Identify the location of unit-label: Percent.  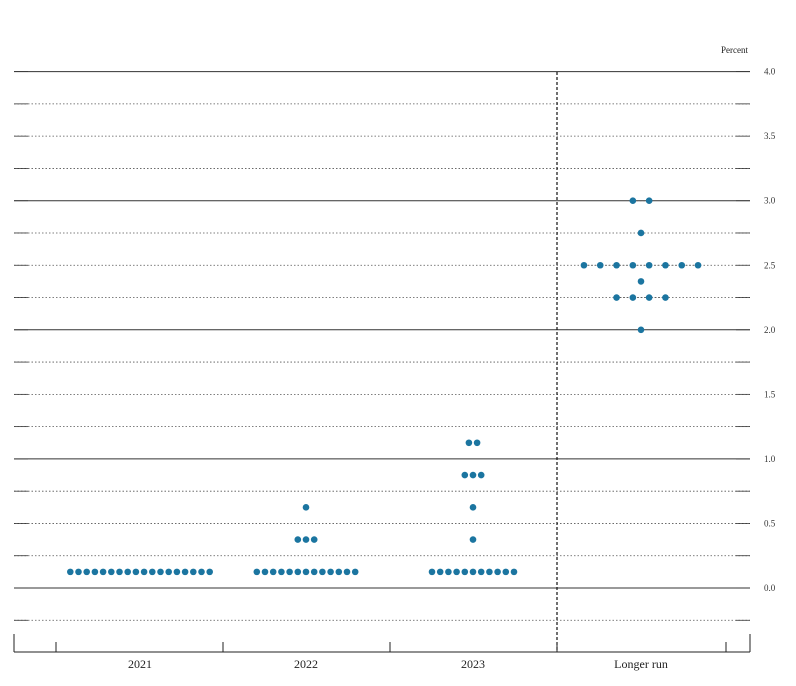
(734, 50).